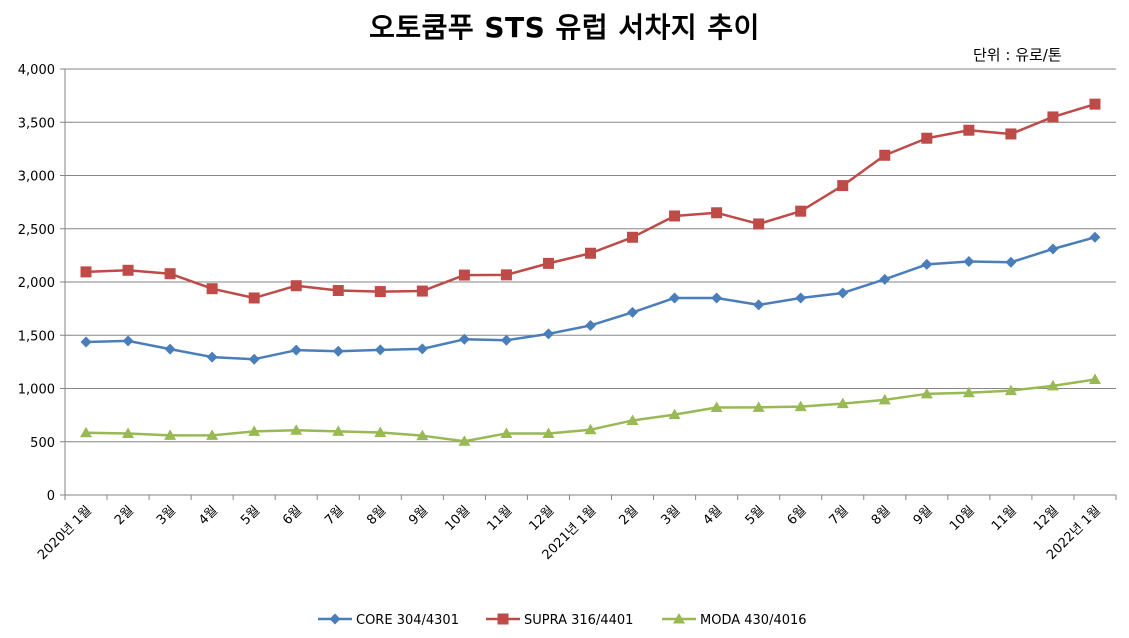 This screenshot has width=1129, height=638. Describe the element at coordinates (628, 515) in the screenshot. I see `x-tick-label: 2월` at that location.